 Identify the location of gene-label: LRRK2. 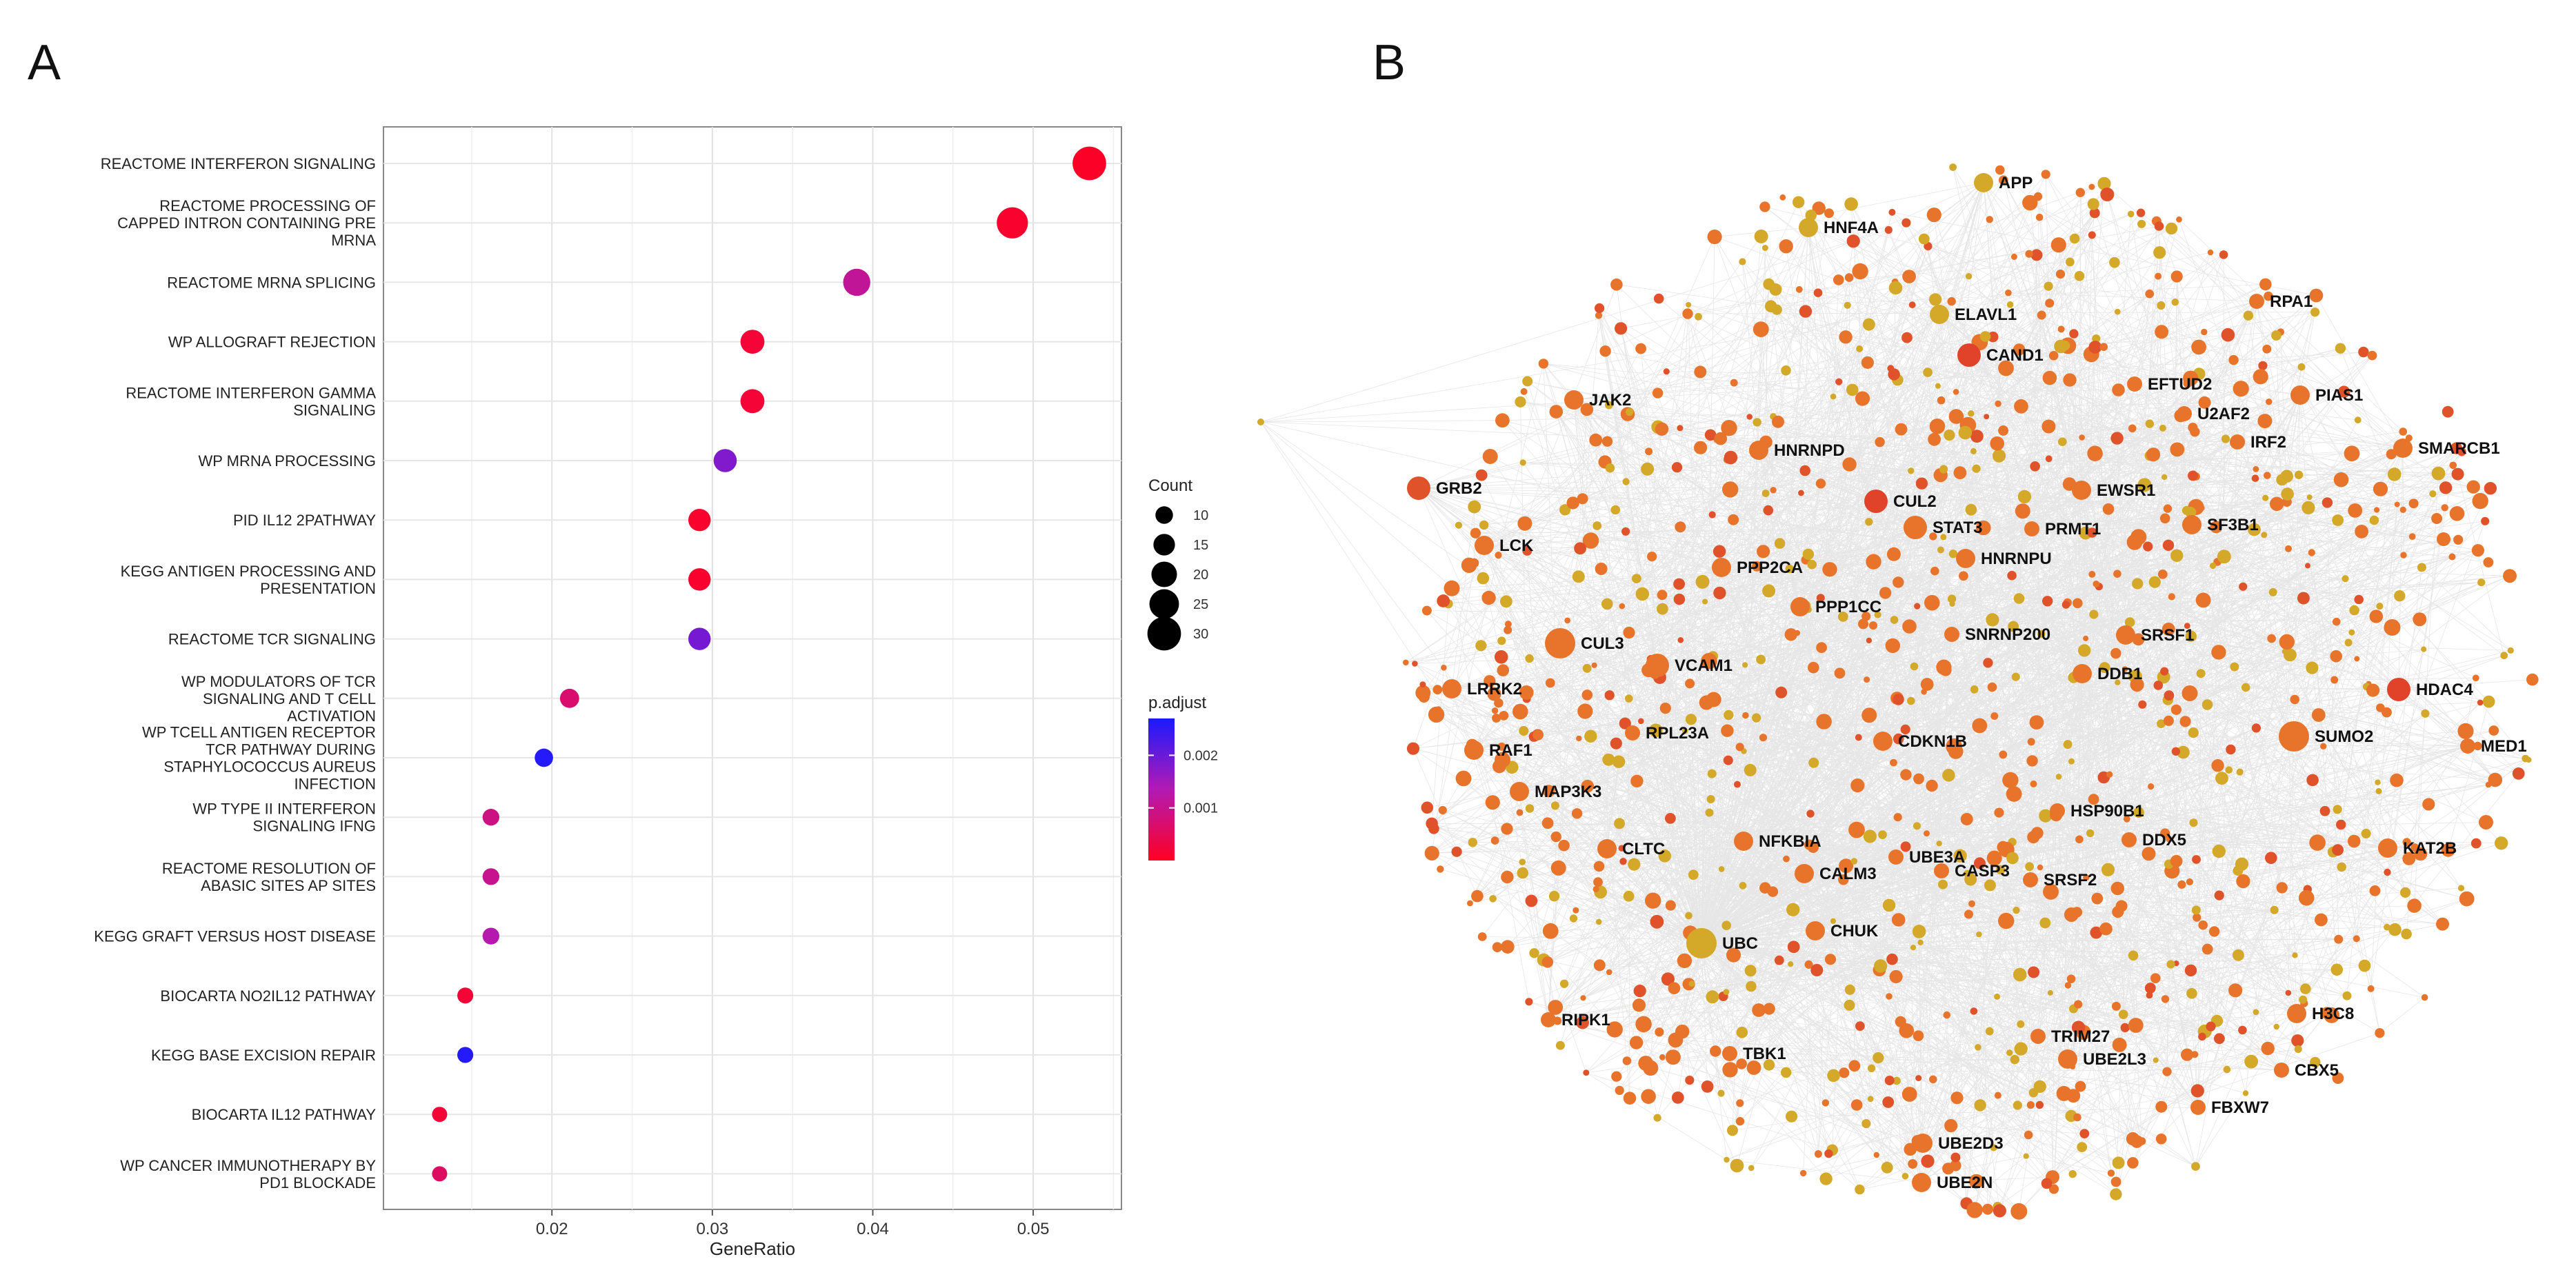
(1494, 689).